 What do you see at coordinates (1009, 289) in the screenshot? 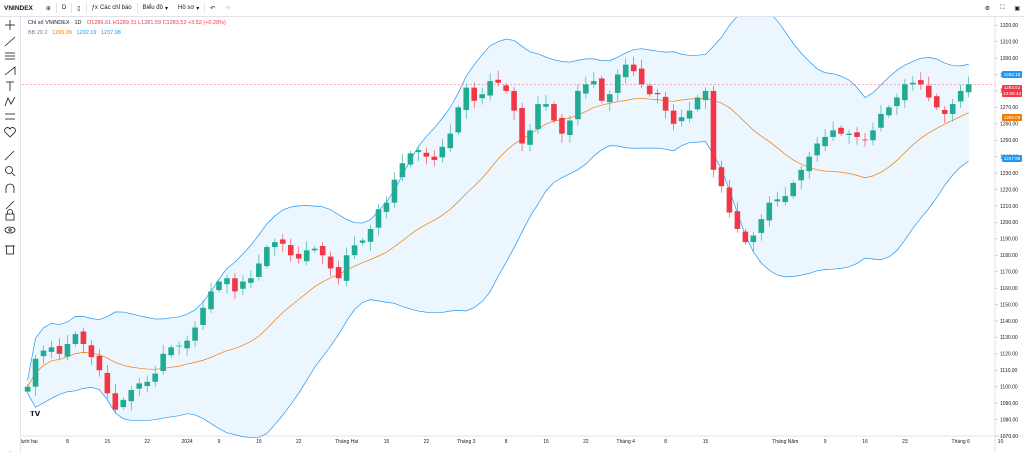
I see `y-tick-label: 1160.00` at bounding box center [1009, 289].